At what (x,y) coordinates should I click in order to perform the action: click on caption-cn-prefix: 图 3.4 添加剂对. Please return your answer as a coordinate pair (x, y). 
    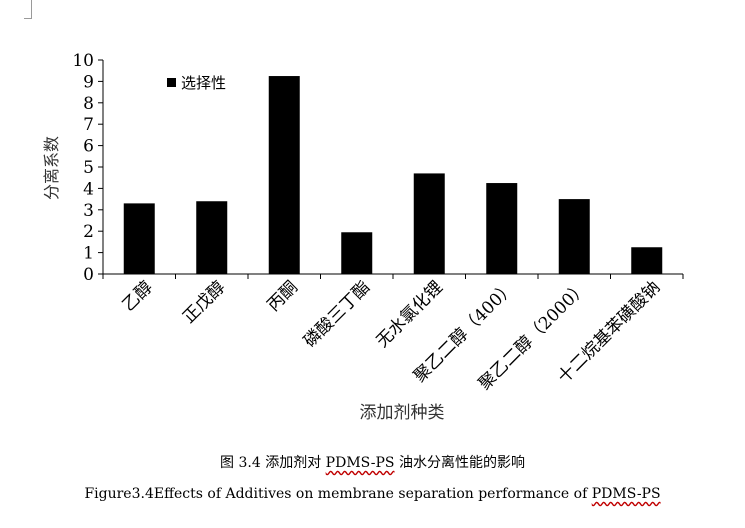
    Looking at the image, I should click on (273, 463).